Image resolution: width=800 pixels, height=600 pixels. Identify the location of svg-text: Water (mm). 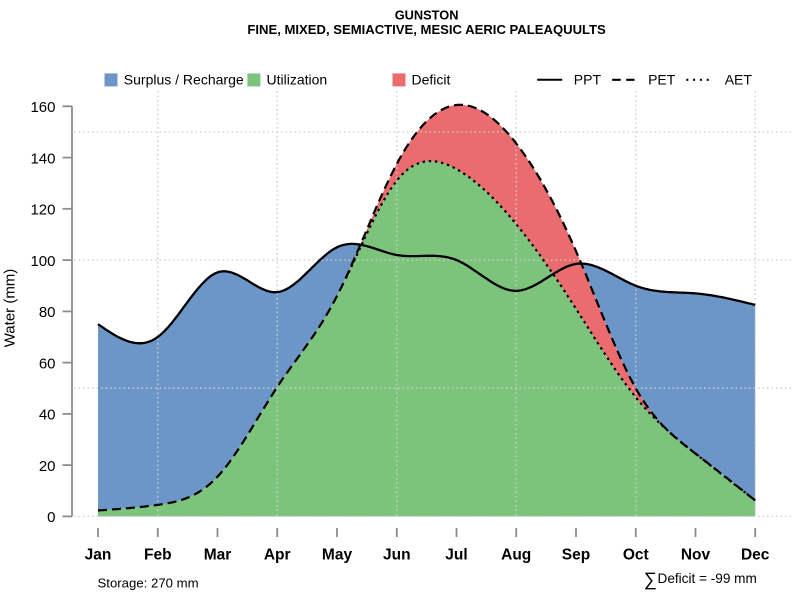
(10, 308).